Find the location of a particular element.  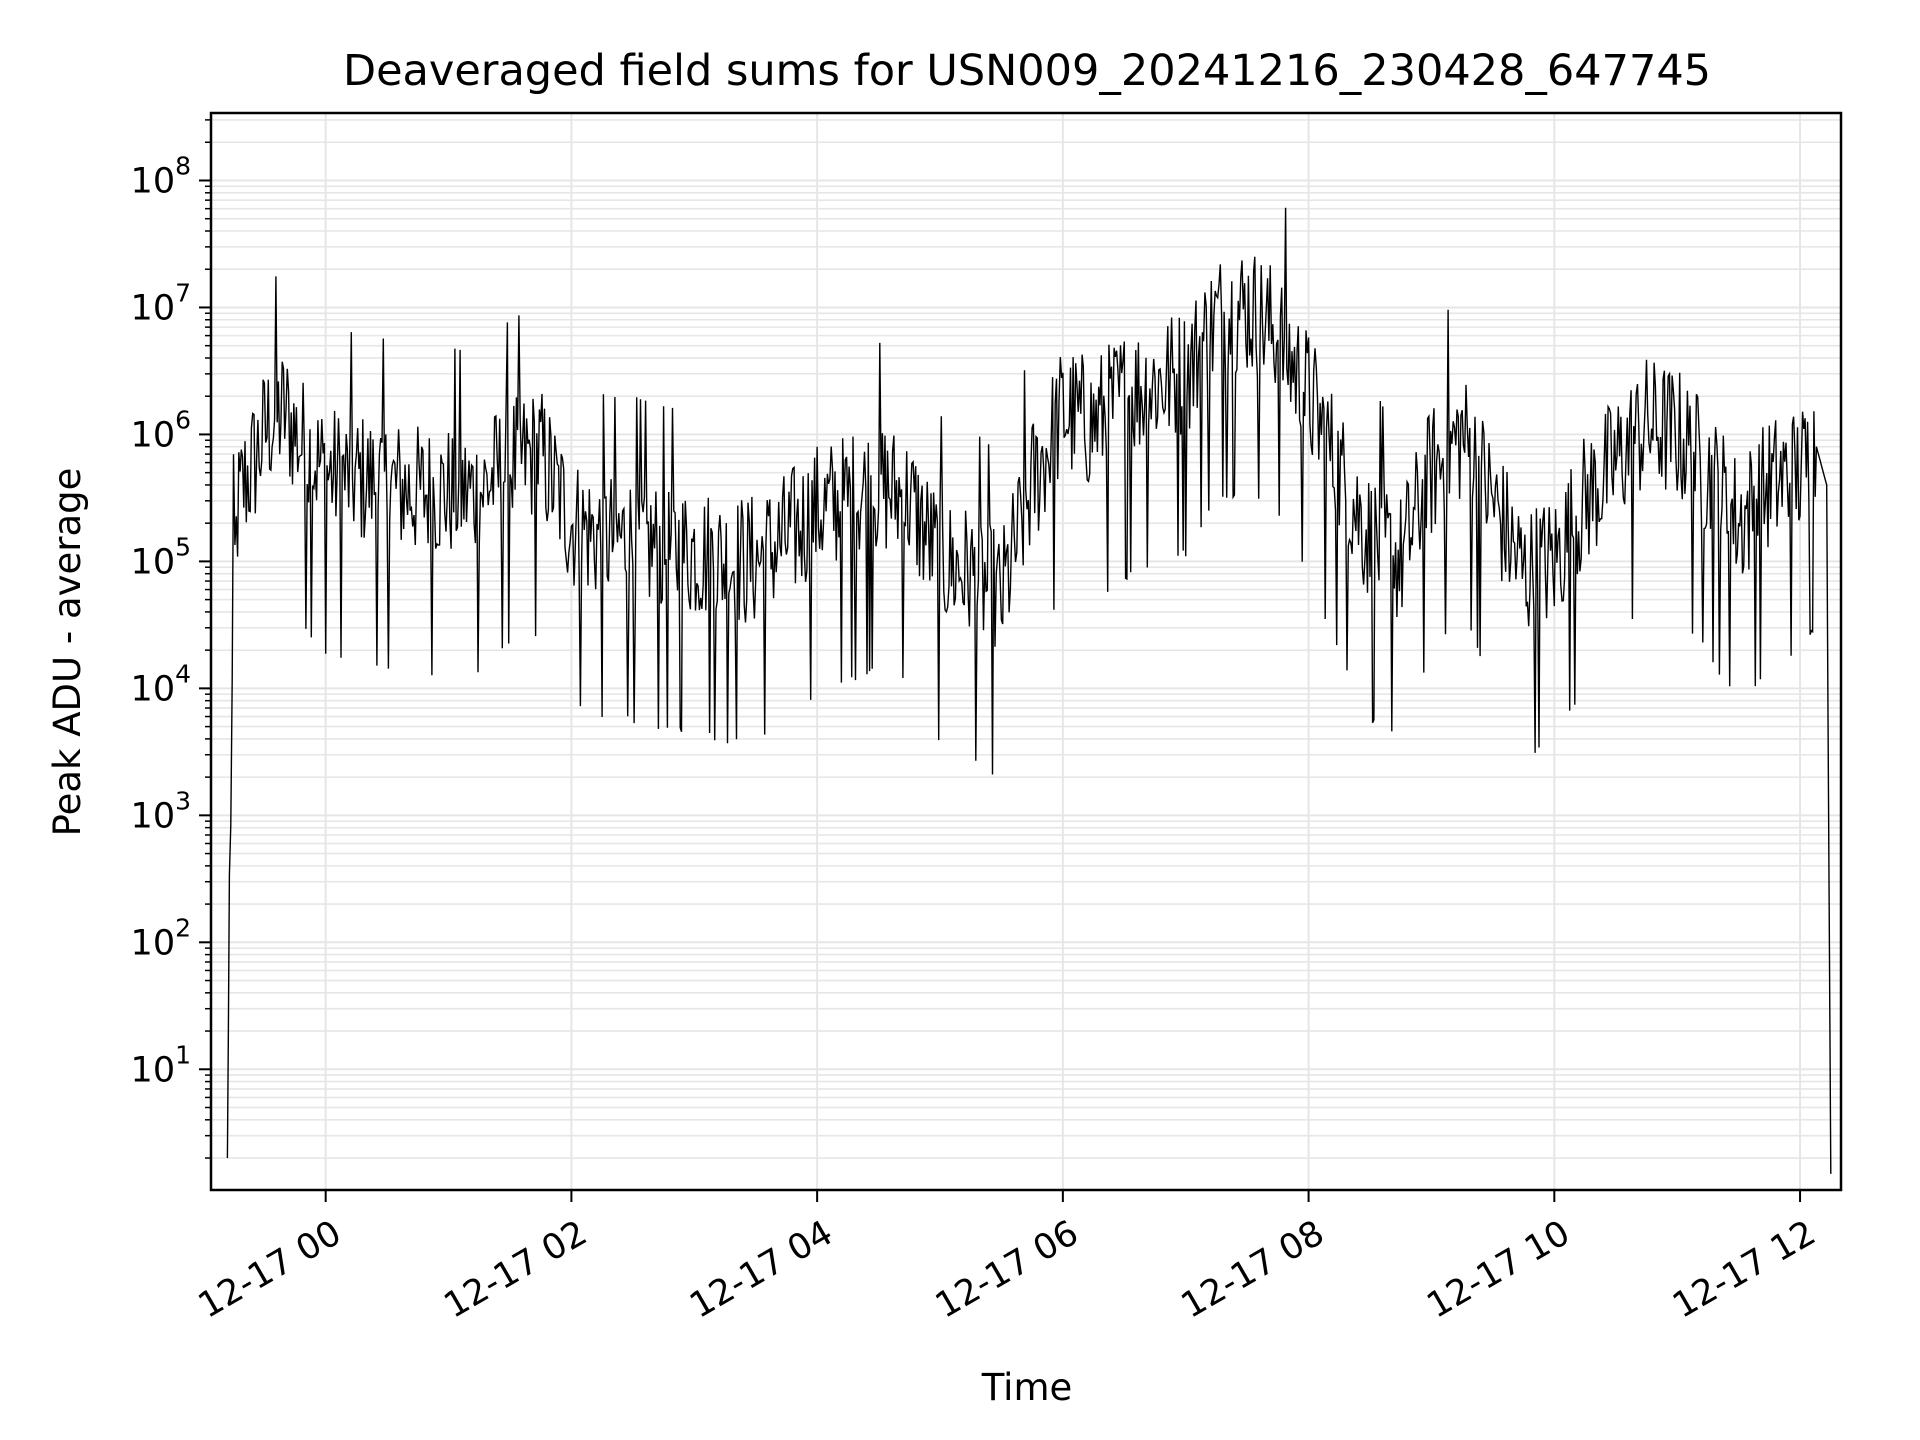

y-tick-label: 10³ is located at coordinates (161, 811).